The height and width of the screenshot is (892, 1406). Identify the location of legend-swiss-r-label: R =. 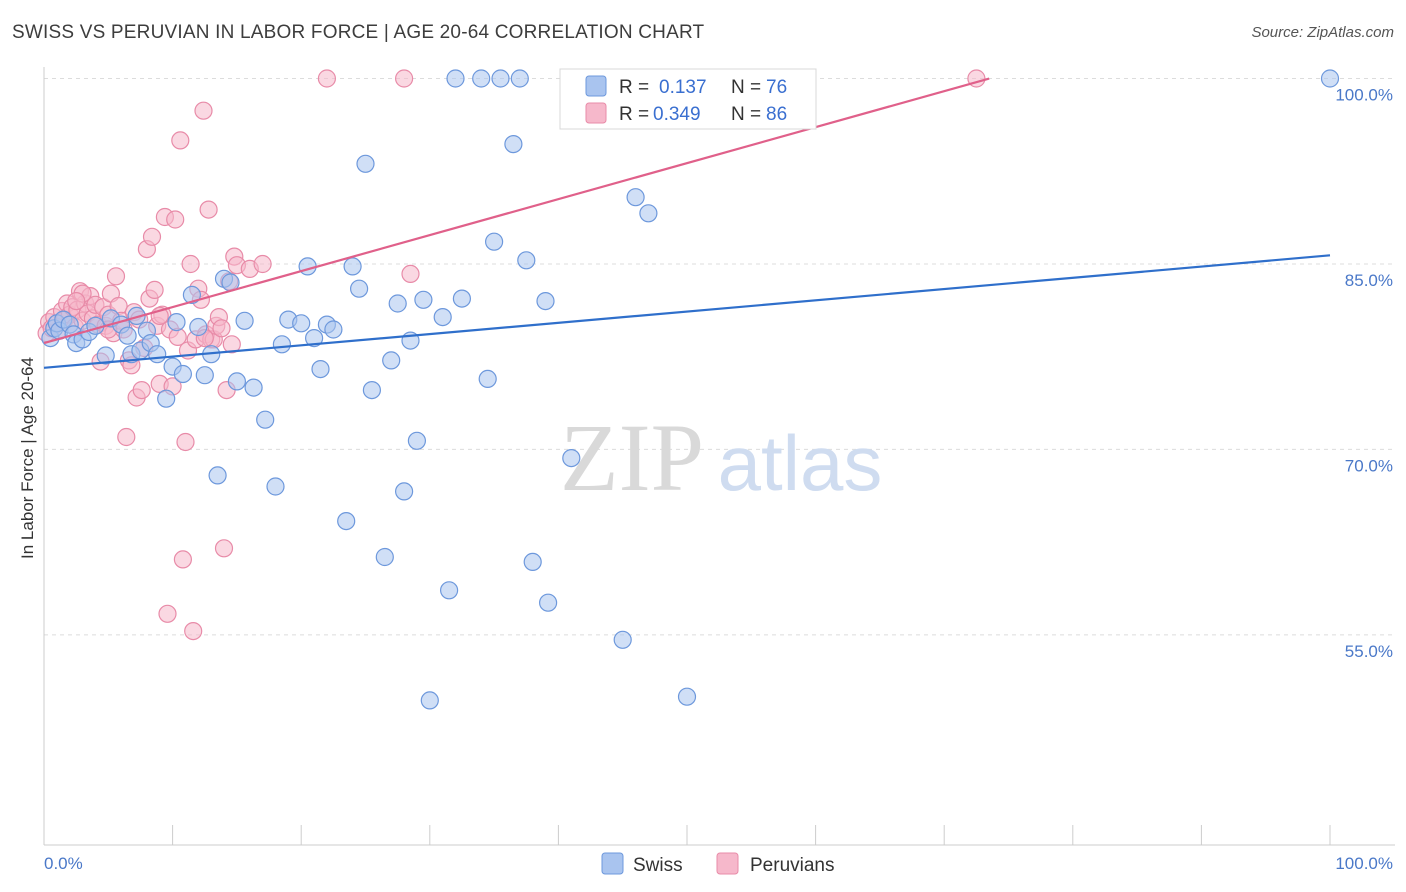
(634, 87).